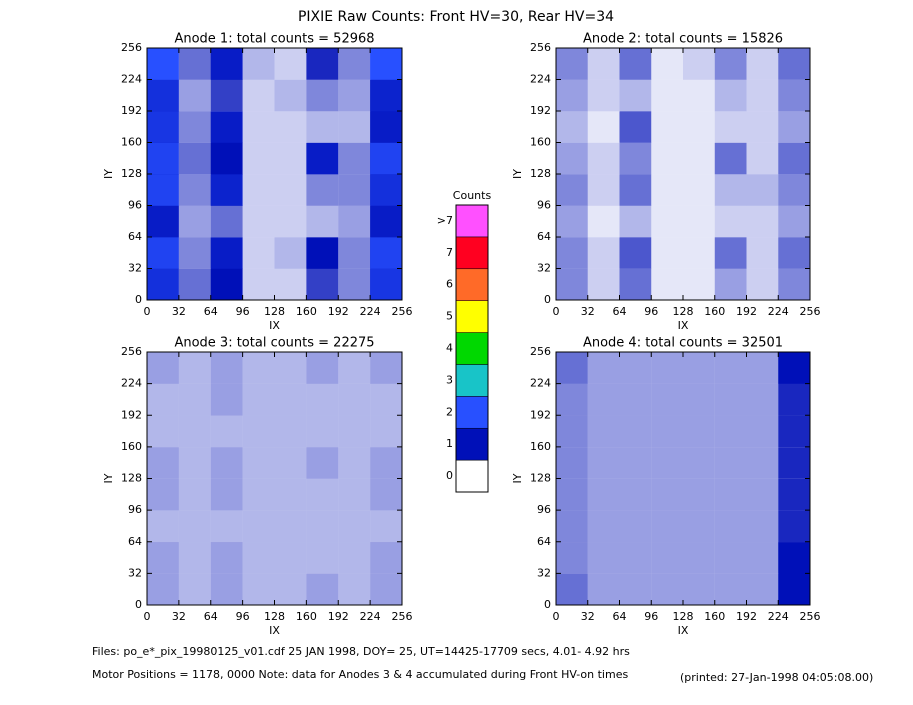  What do you see at coordinates (776, 677) in the screenshot?
I see `printed-stamp: (printed: 27-Jan-1998 04:05:08.00)` at bounding box center [776, 677].